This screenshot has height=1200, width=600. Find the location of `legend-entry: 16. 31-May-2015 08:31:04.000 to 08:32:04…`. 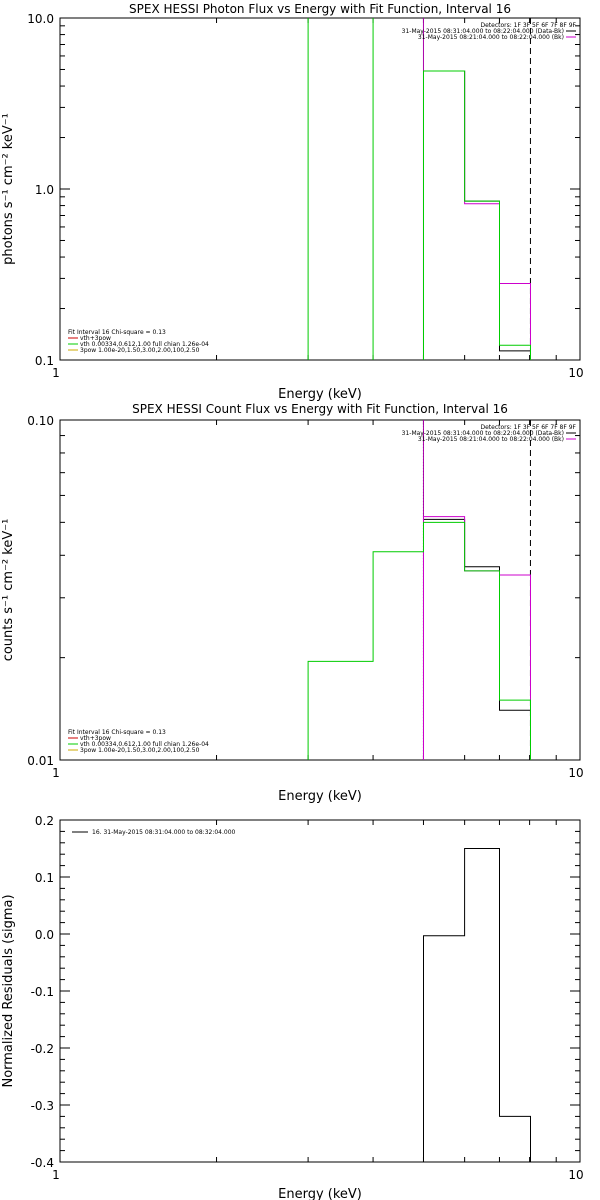

legend-entry: 16. 31-May-2015 08:31:04.000 to 08:32:04… is located at coordinates (164, 832).